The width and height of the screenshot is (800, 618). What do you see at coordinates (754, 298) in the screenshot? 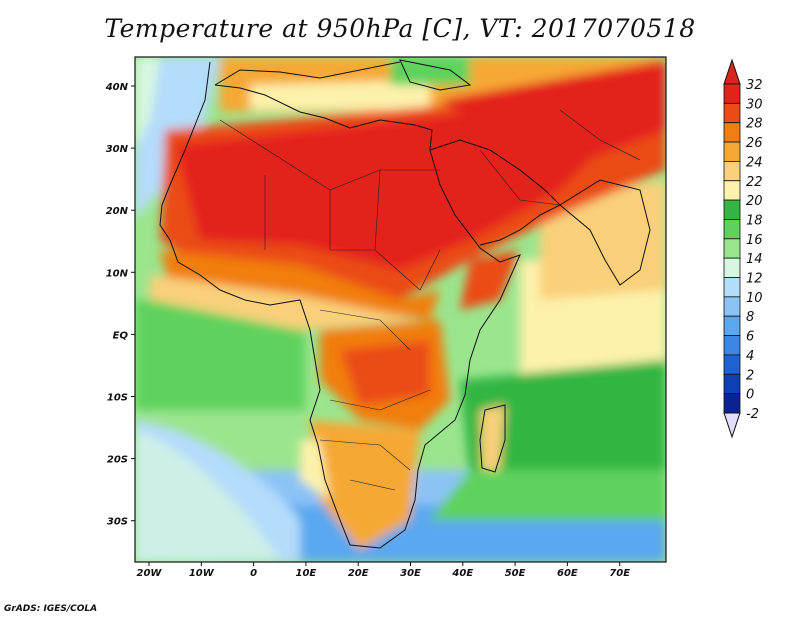
I see `colorbar-label: 10` at bounding box center [754, 298].